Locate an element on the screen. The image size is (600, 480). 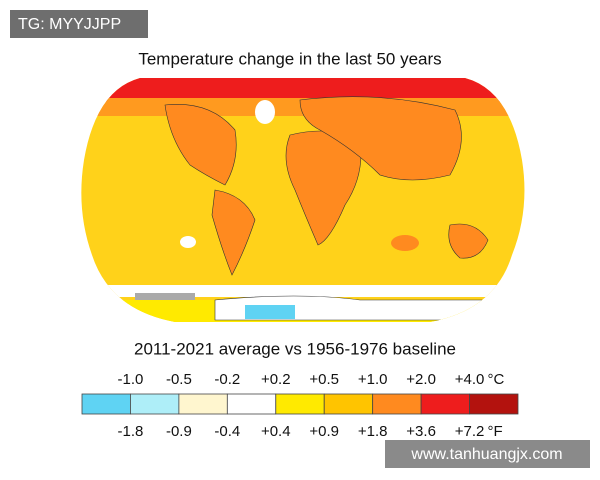
celsius-label: +2.0 is located at coordinates (421, 379).